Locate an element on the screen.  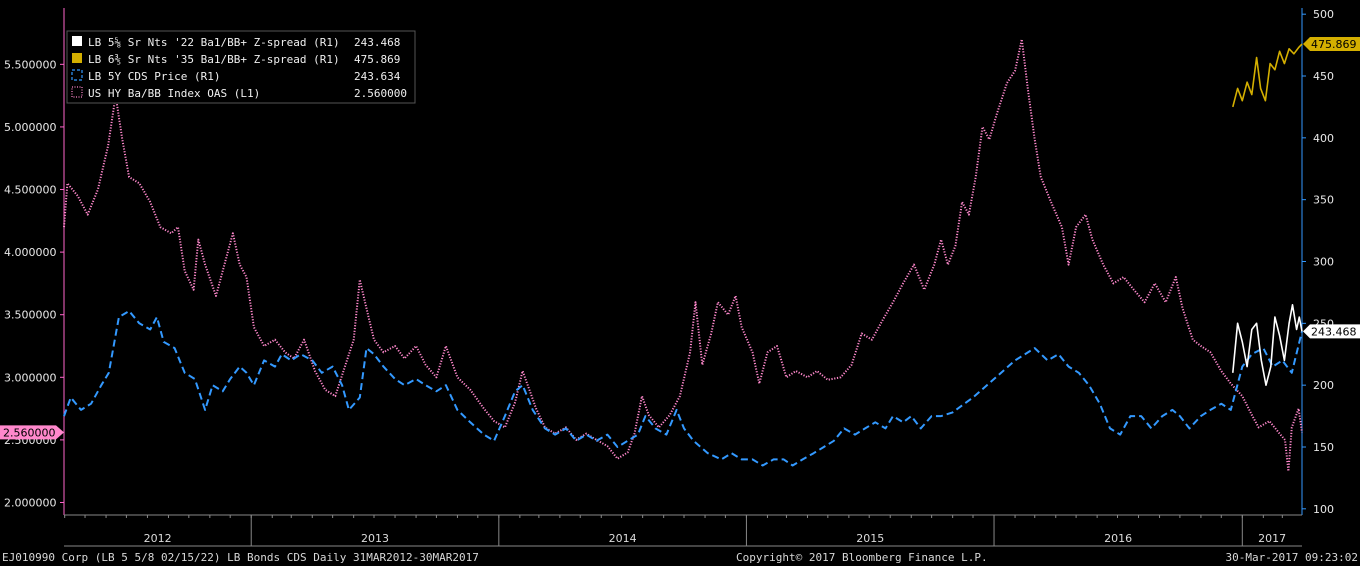
left-tick-label: 3.000000 is located at coordinates (30, 377).